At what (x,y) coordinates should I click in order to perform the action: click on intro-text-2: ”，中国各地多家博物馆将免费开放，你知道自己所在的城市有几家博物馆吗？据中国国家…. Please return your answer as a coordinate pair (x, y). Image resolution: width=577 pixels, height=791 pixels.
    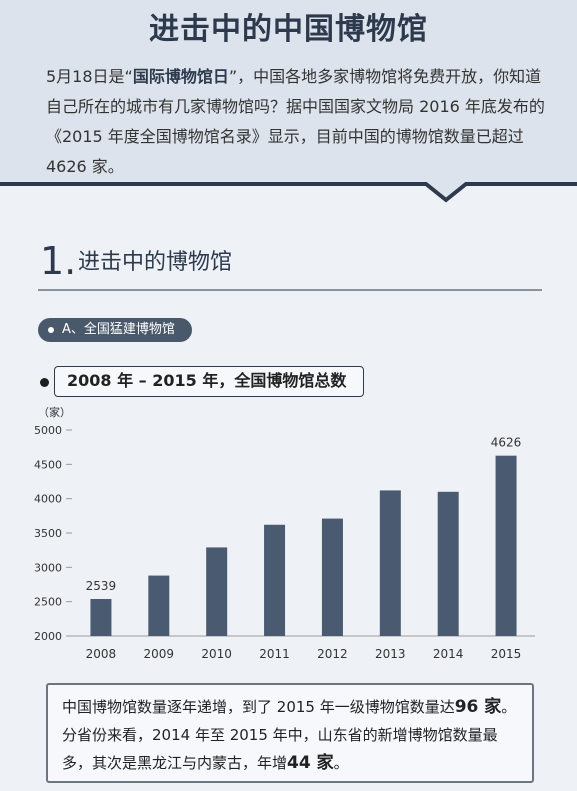
    Looking at the image, I should click on (295, 121).